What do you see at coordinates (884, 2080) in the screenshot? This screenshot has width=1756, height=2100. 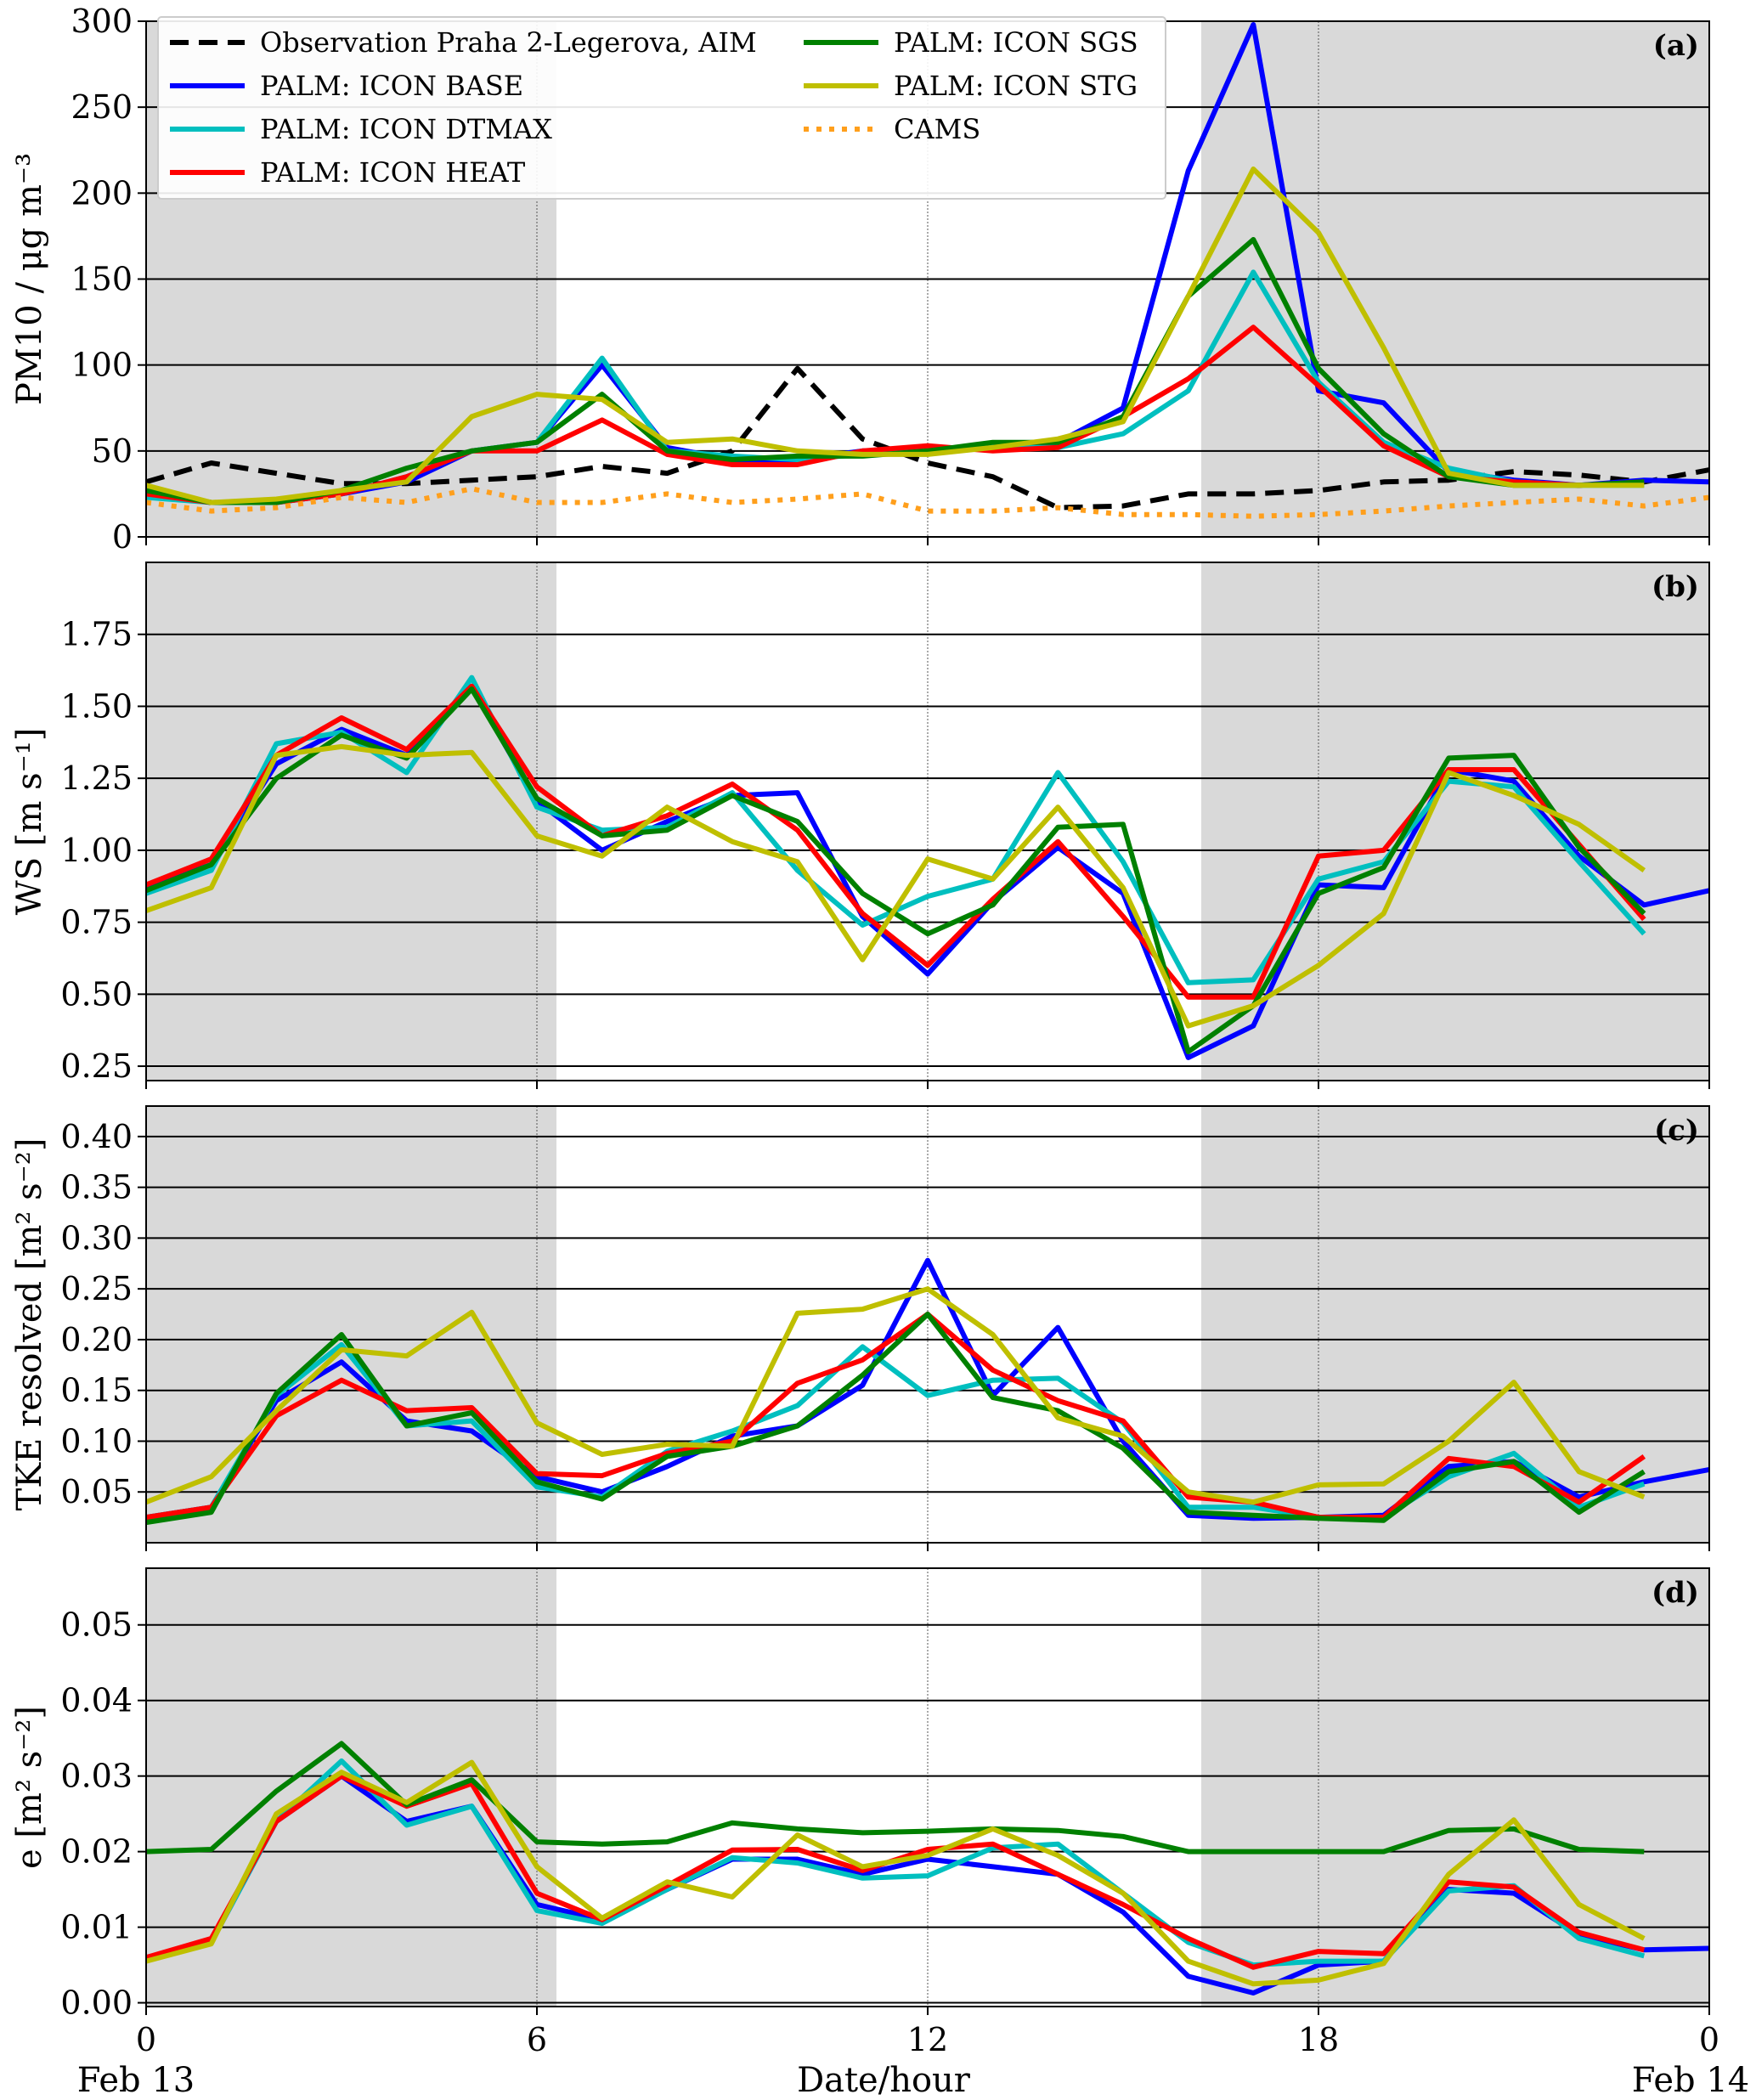 I see `x-axis-label: Date/hour` at bounding box center [884, 2080].